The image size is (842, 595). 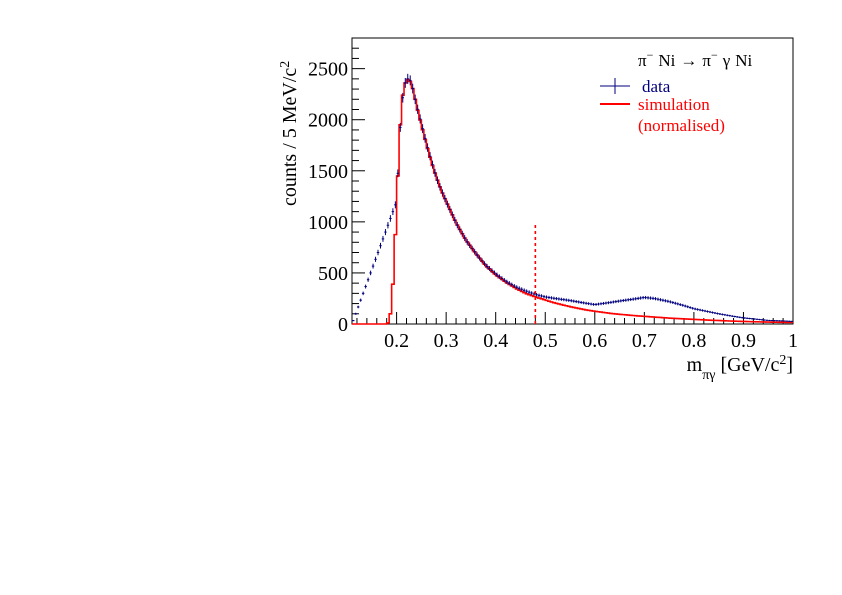 I want to click on x-tick-label: 0.3, so click(x=446, y=341).